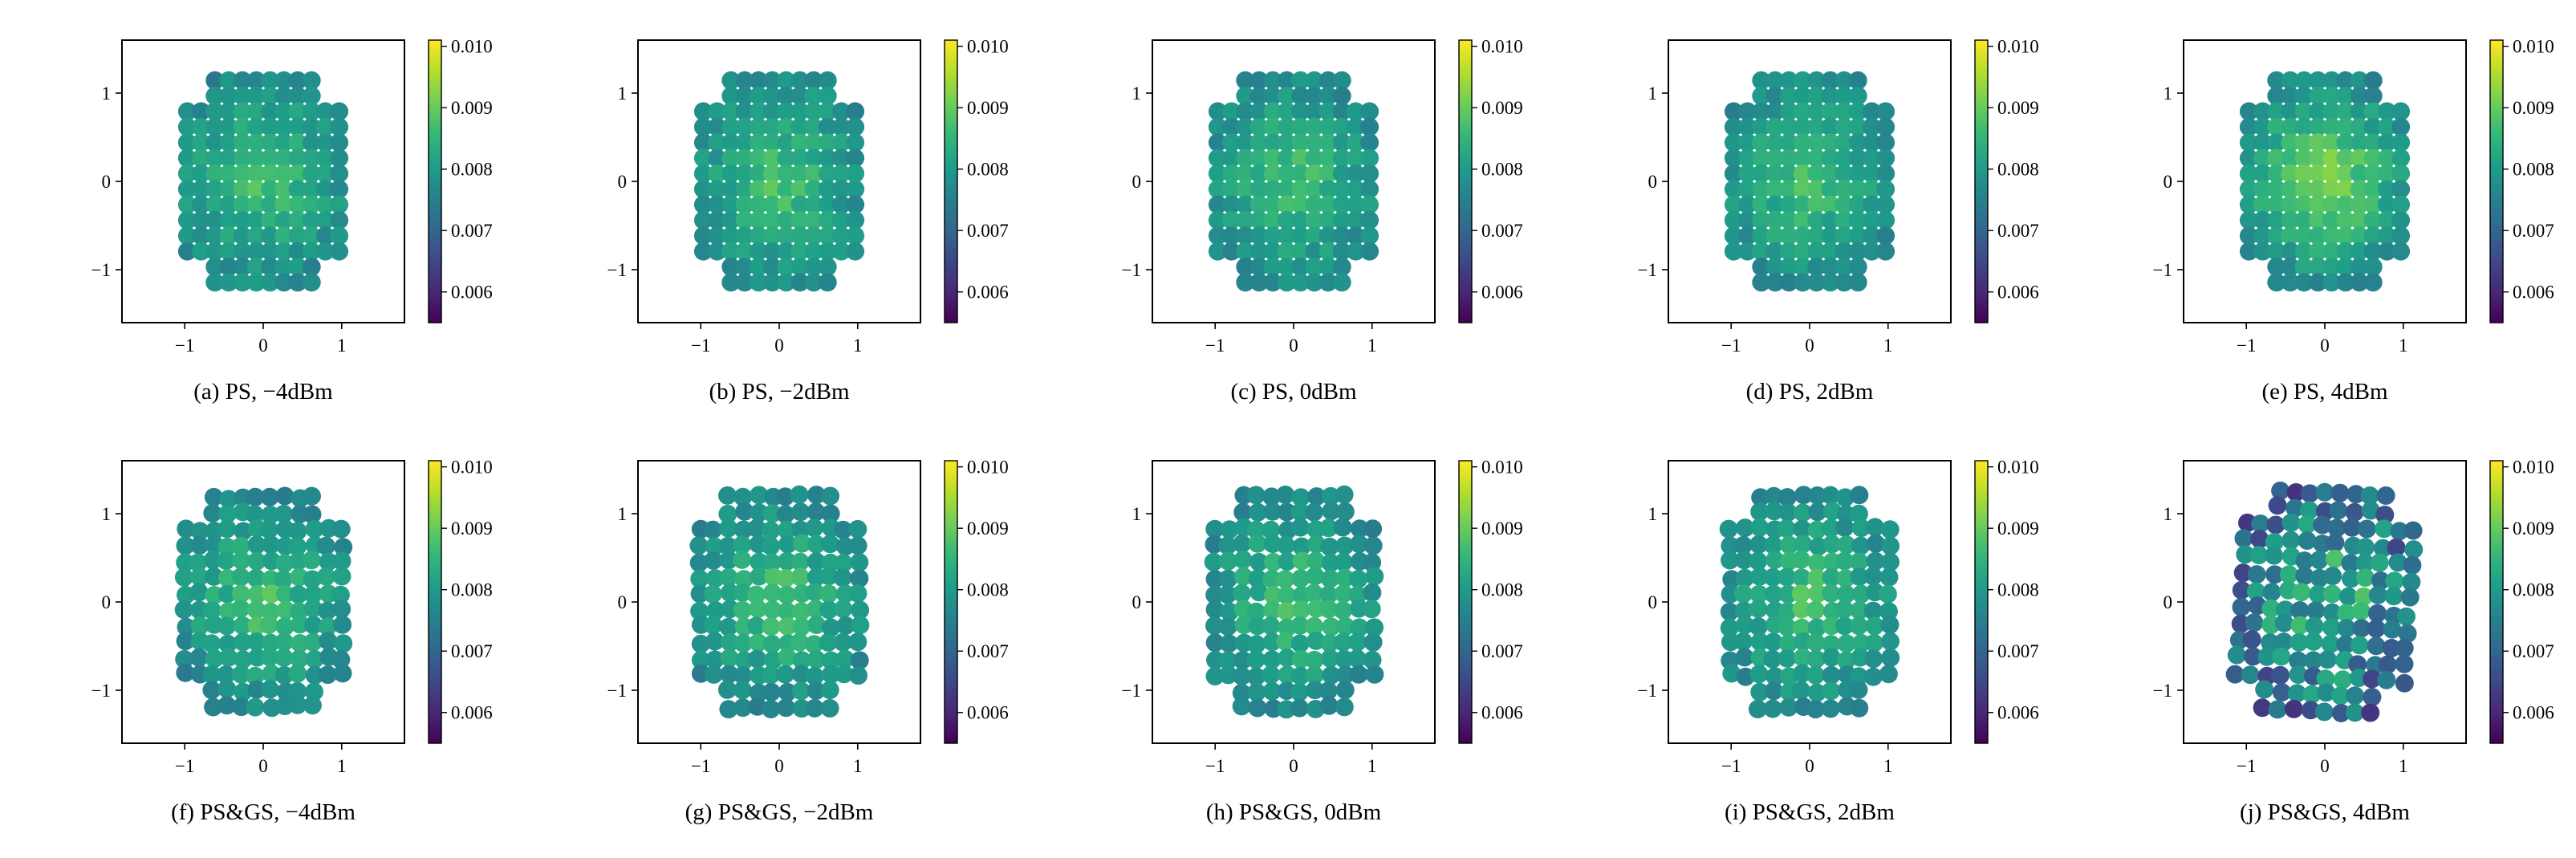 The height and width of the screenshot is (858, 2576). Describe the element at coordinates (1294, 812) in the screenshot. I see `subplot-caption-h: (h) PS&GS, 0dBm` at that location.